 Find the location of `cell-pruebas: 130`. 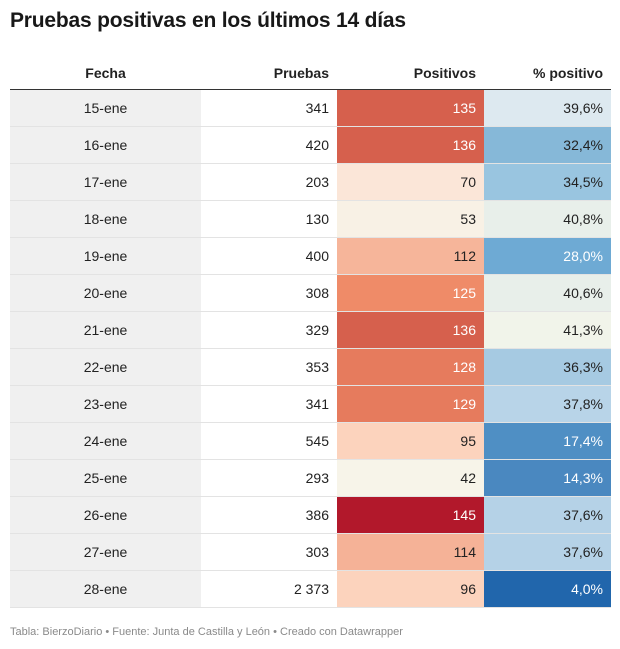

cell-pruebas: 130 is located at coordinates (269, 219).